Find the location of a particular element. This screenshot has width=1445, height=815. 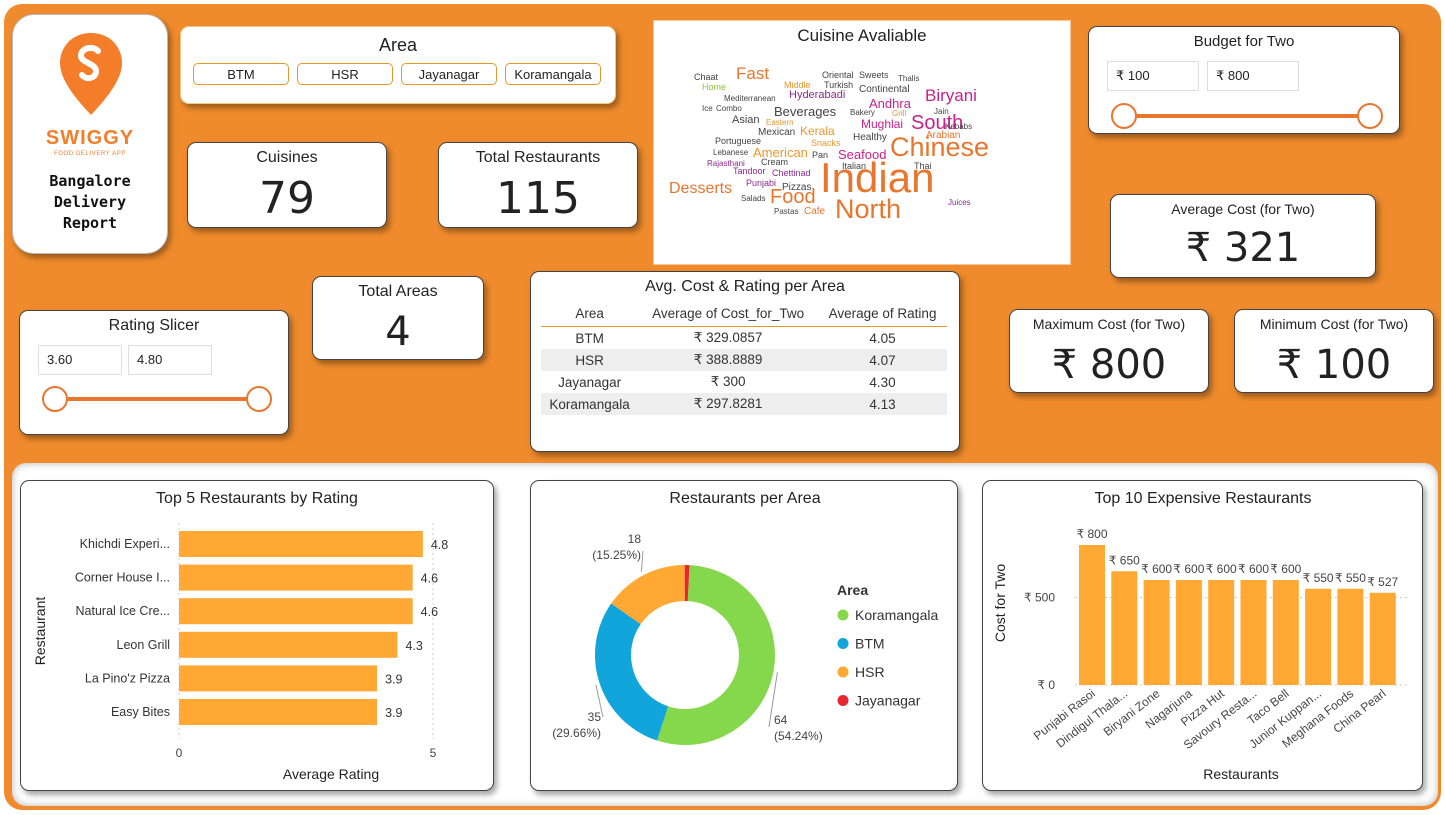

budget-slicer: Budget for Two ₹ 100 ₹ 800 is located at coordinates (1244, 80).